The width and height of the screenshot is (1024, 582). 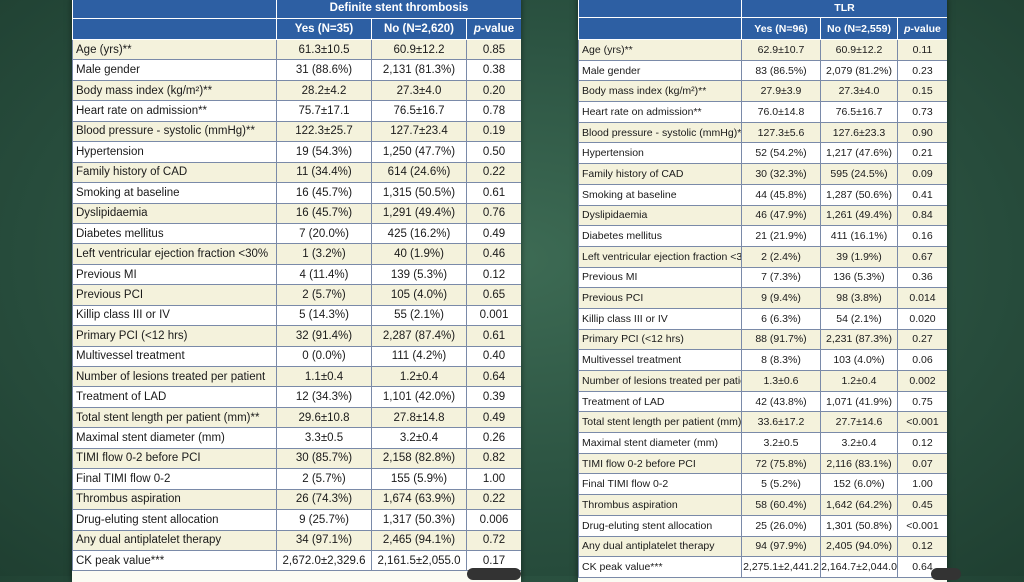 What do you see at coordinates (660, 422) in the screenshot?
I see `row-label: Total stent length per patient (mm)**` at bounding box center [660, 422].